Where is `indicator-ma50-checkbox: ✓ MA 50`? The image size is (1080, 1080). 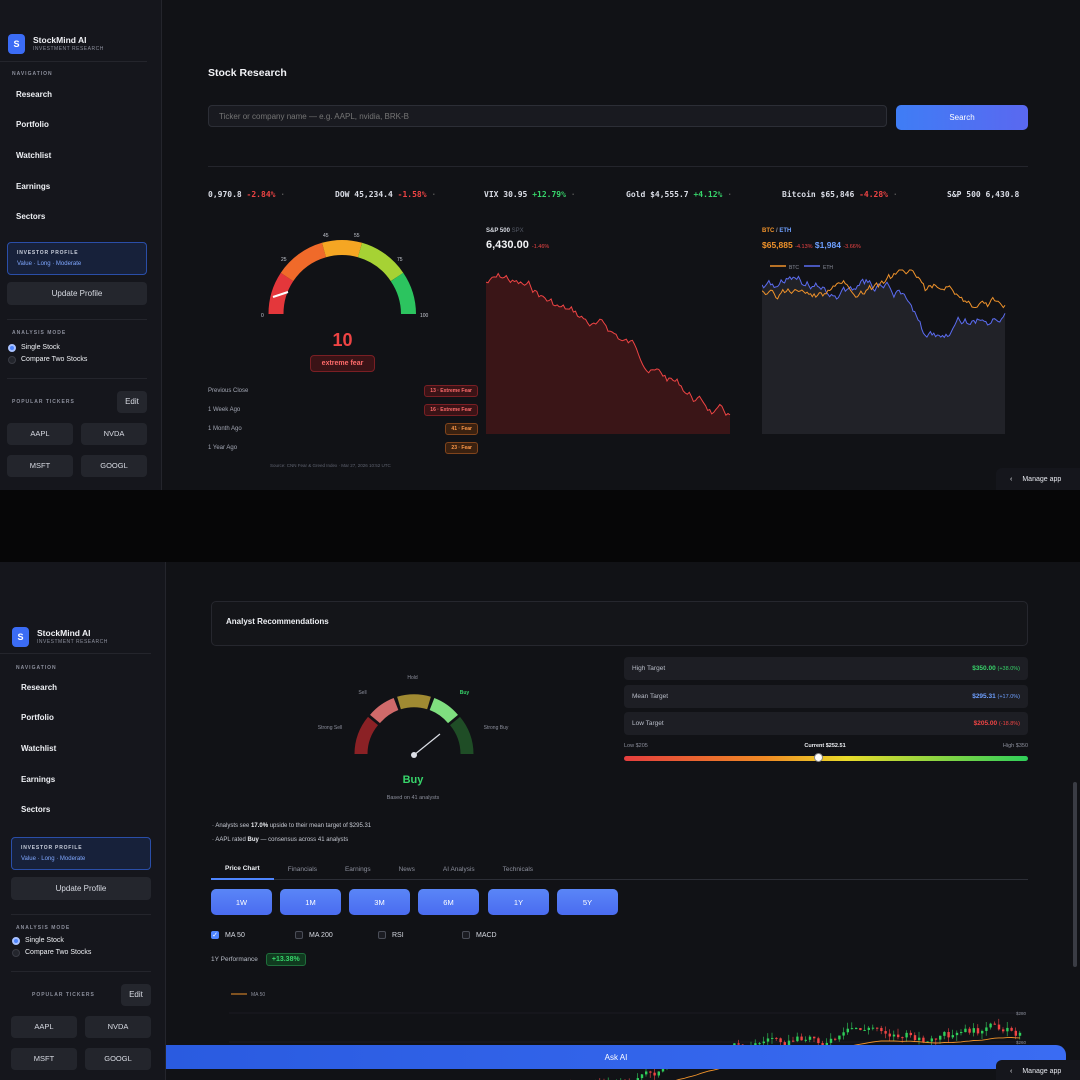 indicator-ma50-checkbox: ✓ MA 50 is located at coordinates (228, 935).